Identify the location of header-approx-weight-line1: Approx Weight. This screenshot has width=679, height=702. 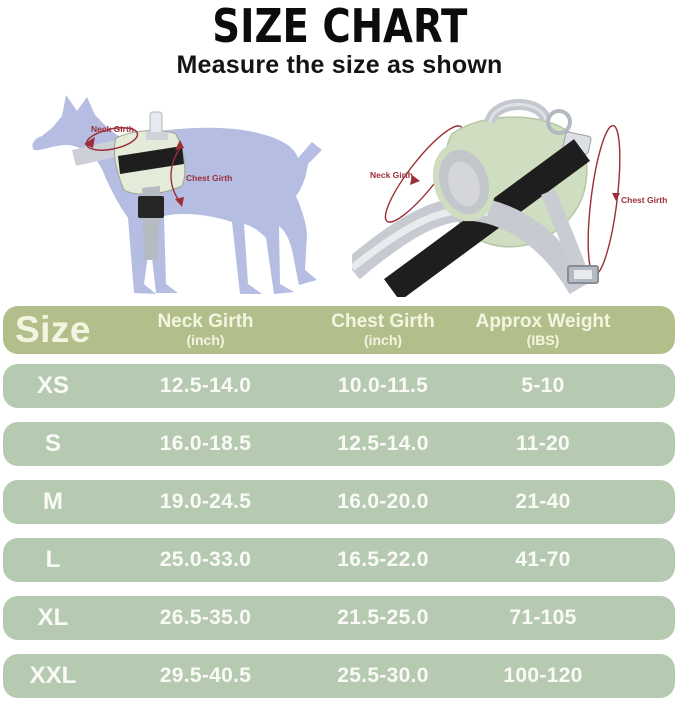
(543, 322).